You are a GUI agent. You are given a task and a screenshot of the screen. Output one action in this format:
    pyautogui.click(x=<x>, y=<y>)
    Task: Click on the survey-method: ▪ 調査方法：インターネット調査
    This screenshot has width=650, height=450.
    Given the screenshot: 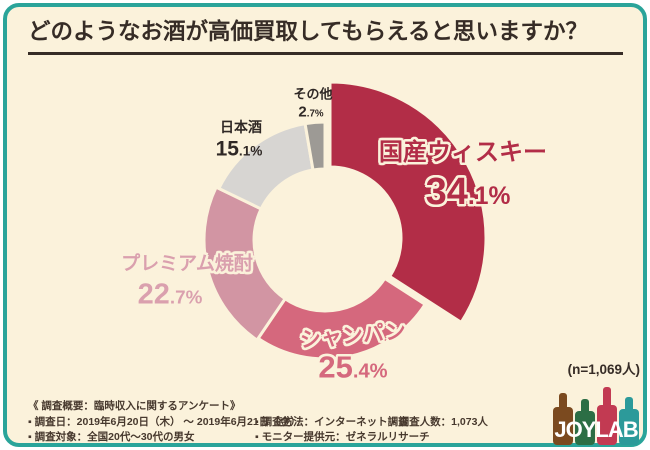 What is the action you would take?
    pyautogui.click(x=332, y=422)
    